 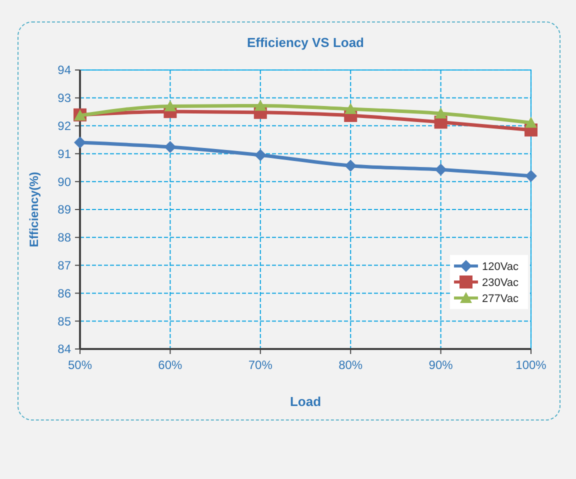 What do you see at coordinates (65, 126) in the screenshot?
I see `y-tick-label: 92` at bounding box center [65, 126].